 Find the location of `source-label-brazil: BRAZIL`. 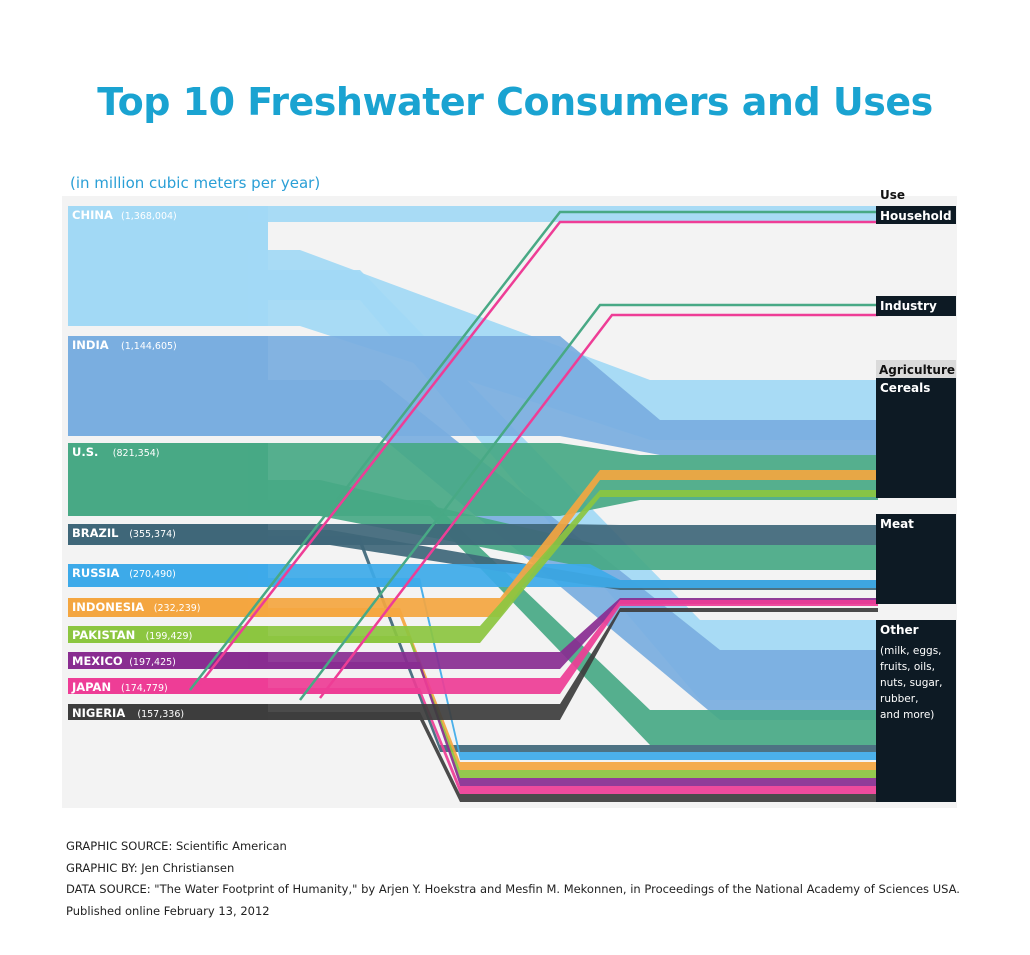

source-label-brazil: BRAZIL is located at coordinates (95, 533).